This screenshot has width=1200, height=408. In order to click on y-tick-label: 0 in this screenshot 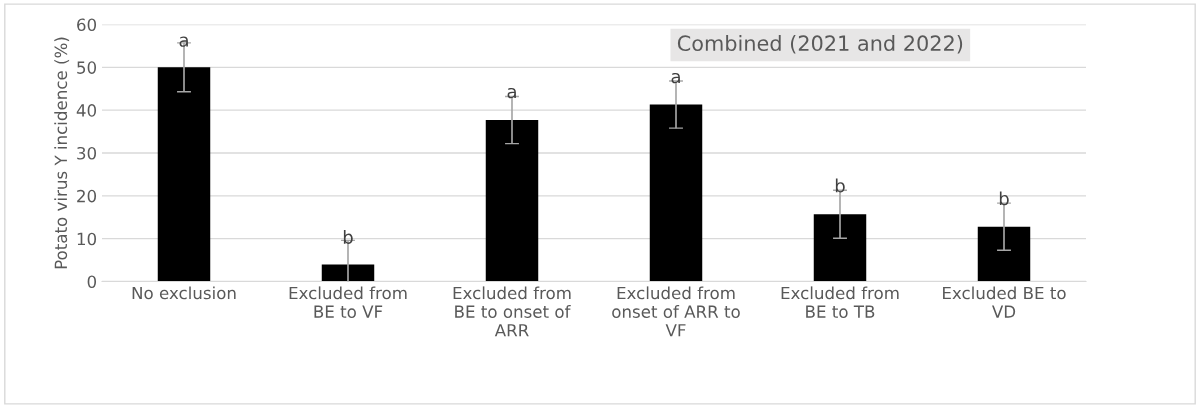, I will do `click(92, 282)`.